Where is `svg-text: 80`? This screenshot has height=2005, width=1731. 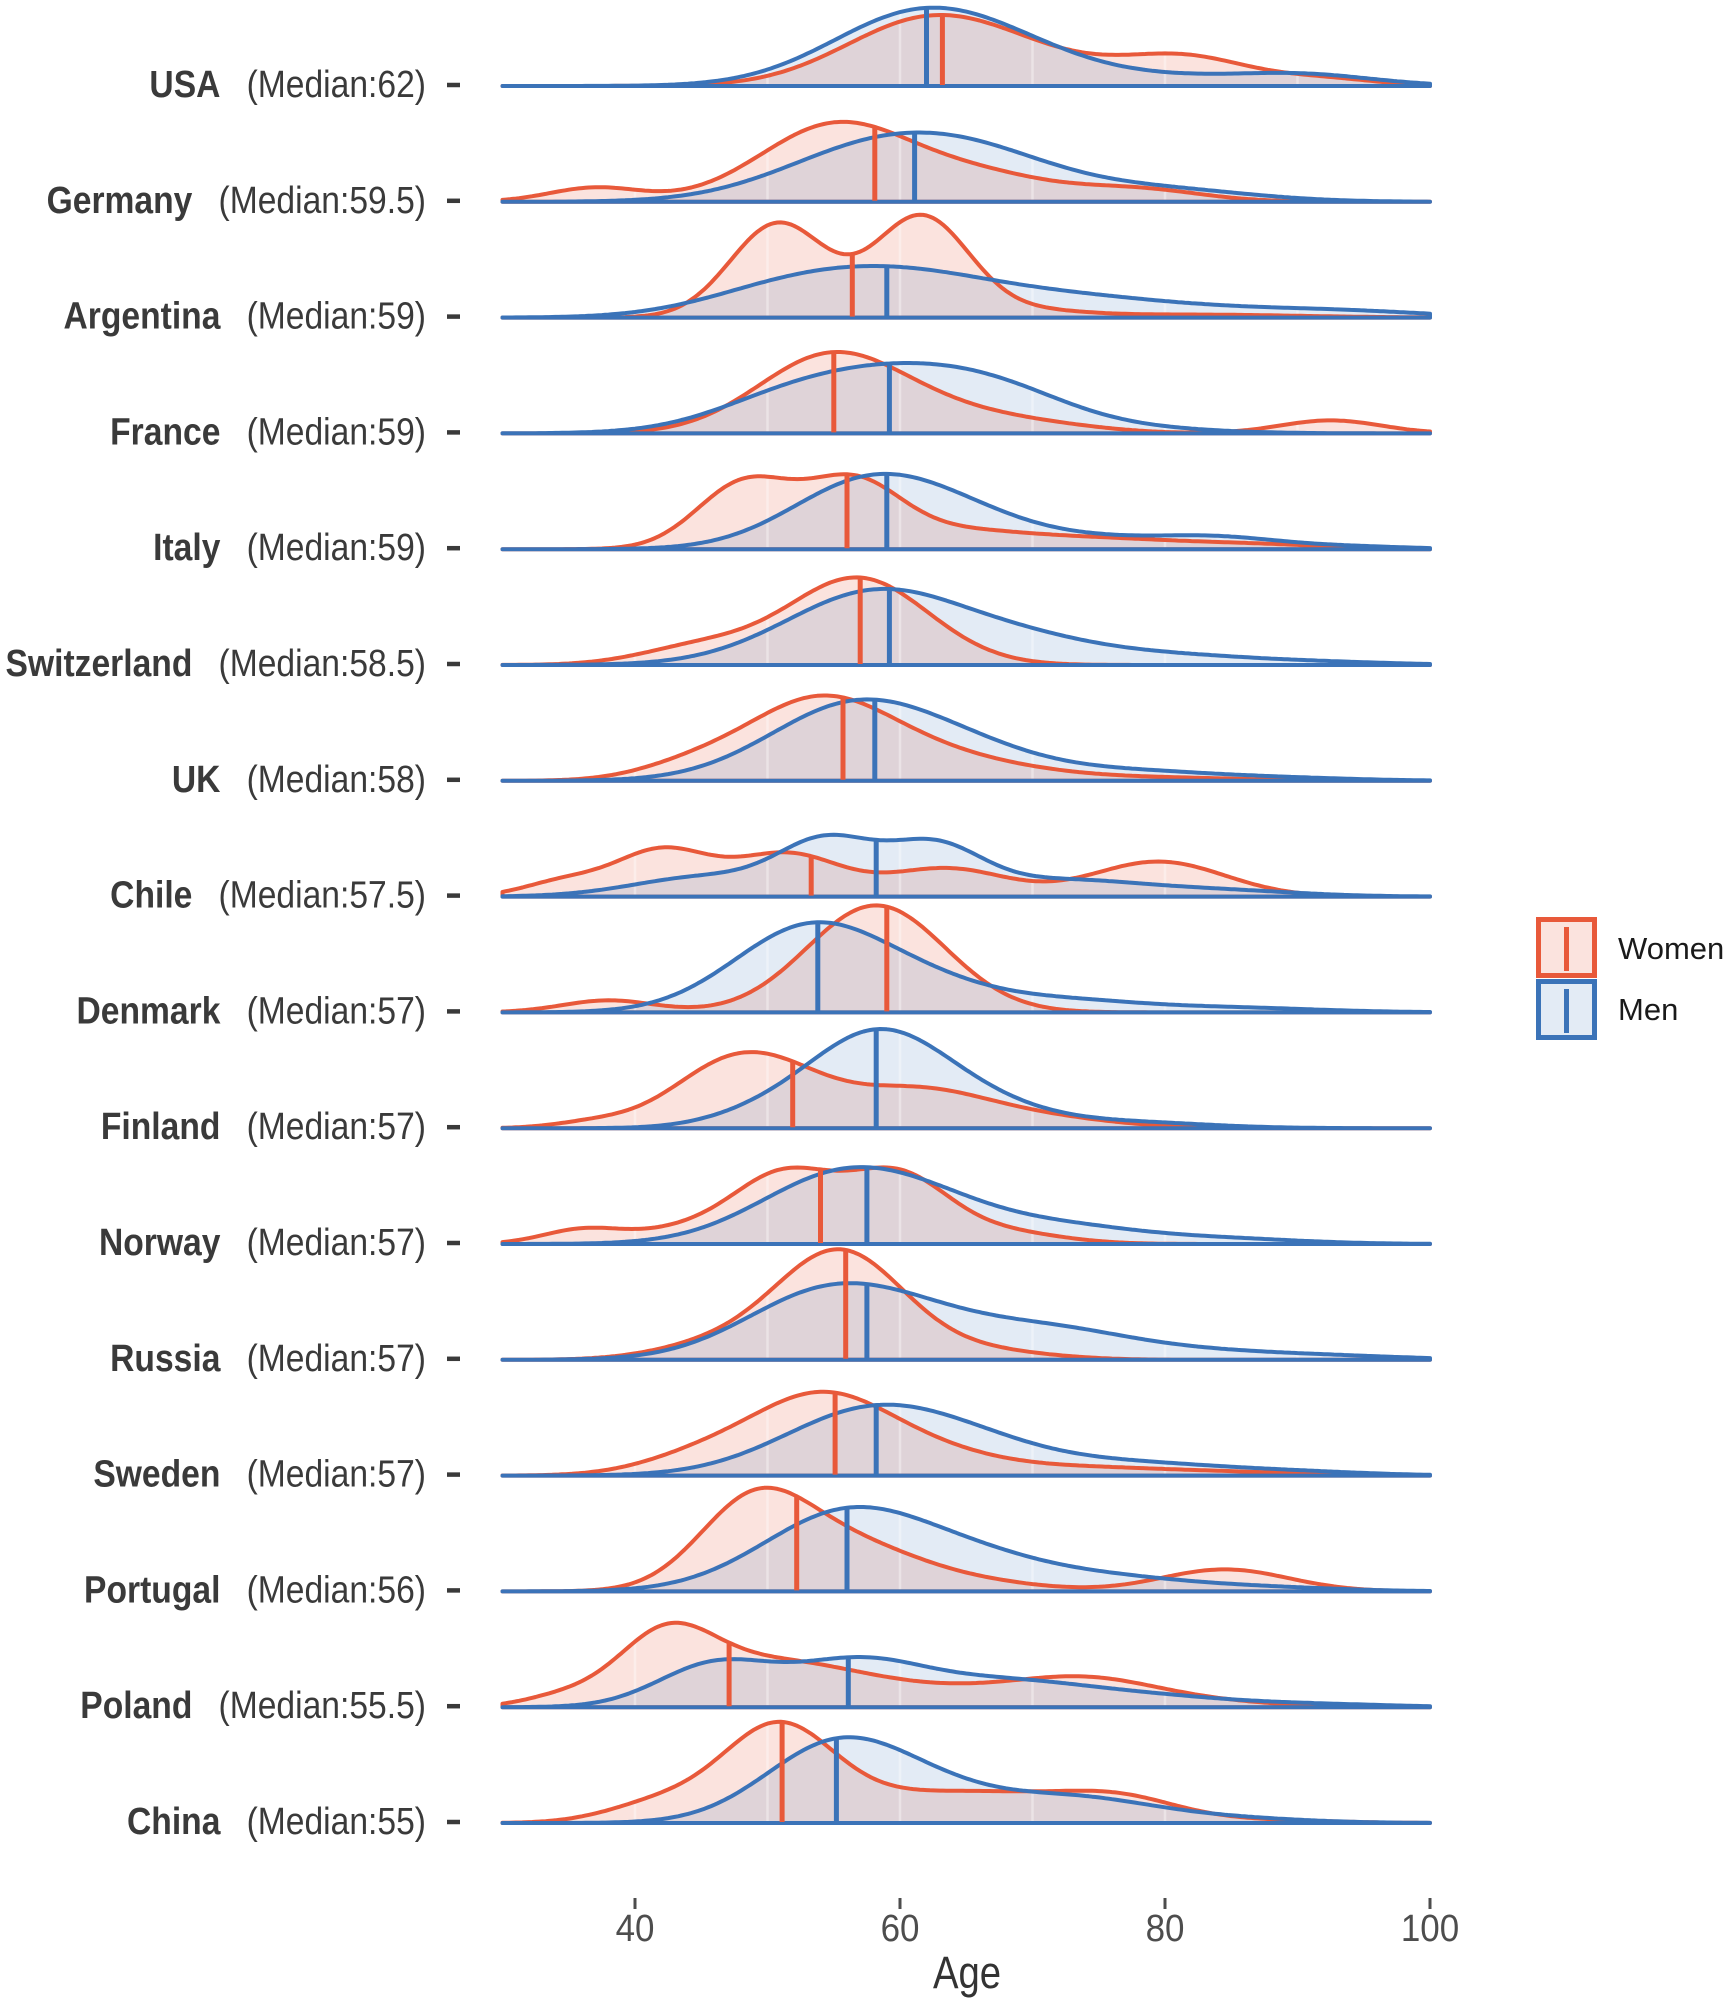 svg-text: 80 is located at coordinates (1165, 1928).